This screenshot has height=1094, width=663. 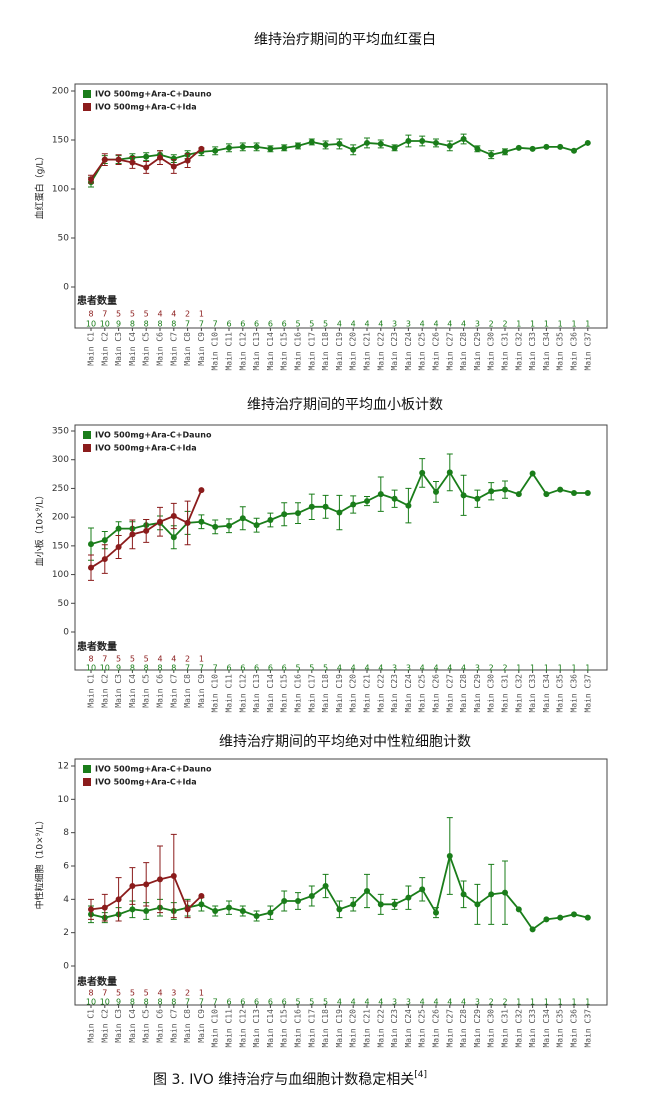 I want to click on x-tick-label: Main C27, so click(x=449, y=1028).